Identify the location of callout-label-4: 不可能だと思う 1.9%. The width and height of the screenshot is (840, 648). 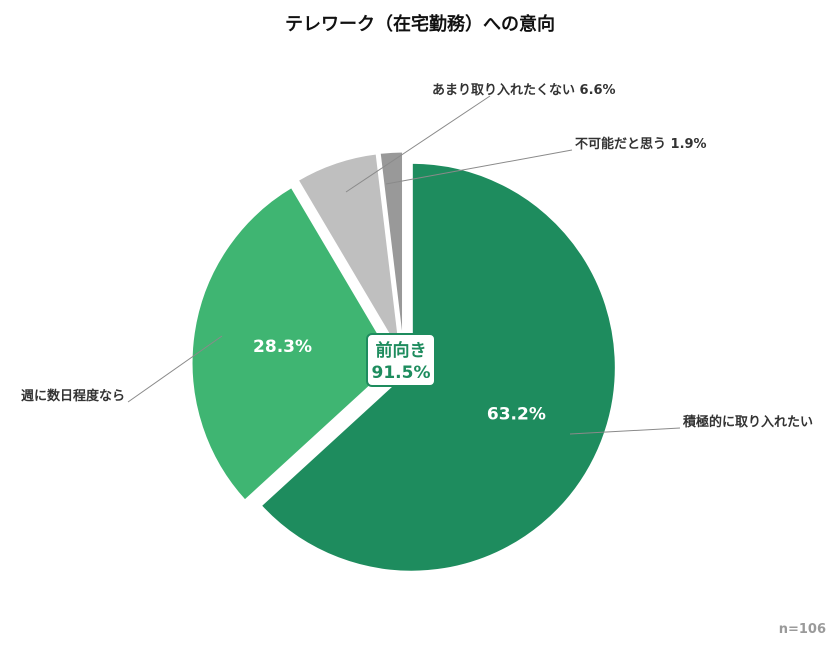
(641, 144).